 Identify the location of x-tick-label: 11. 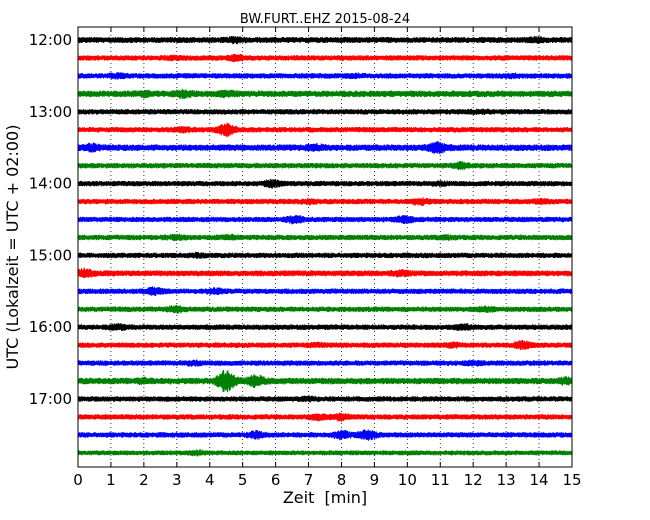
(440, 480).